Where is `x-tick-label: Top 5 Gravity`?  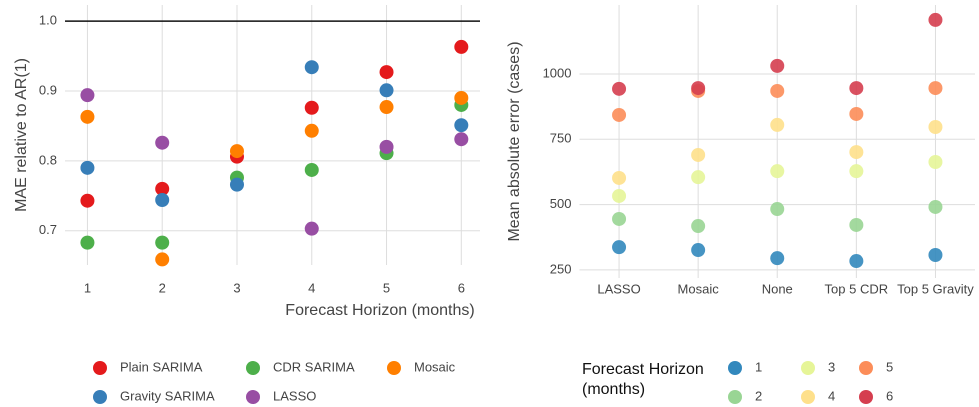 x-tick-label: Top 5 Gravity is located at coordinates (935, 288).